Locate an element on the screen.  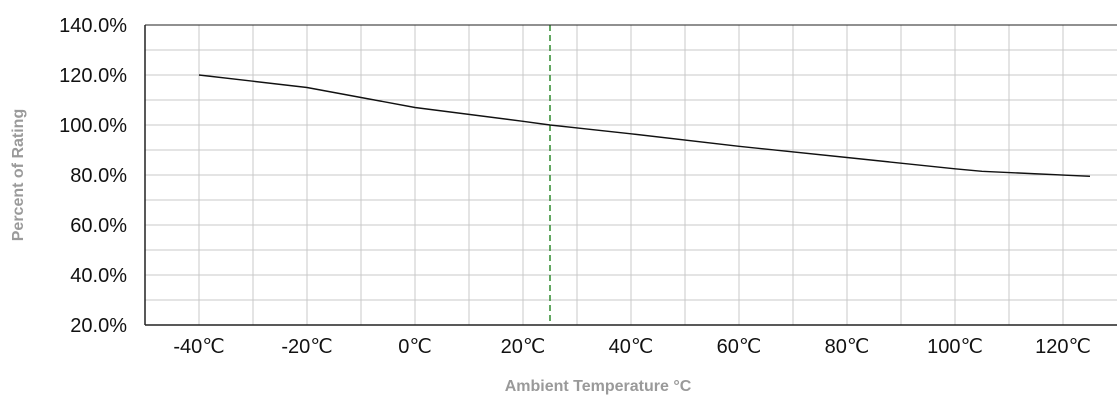
x-tick-label: 100℃ is located at coordinates (955, 347).